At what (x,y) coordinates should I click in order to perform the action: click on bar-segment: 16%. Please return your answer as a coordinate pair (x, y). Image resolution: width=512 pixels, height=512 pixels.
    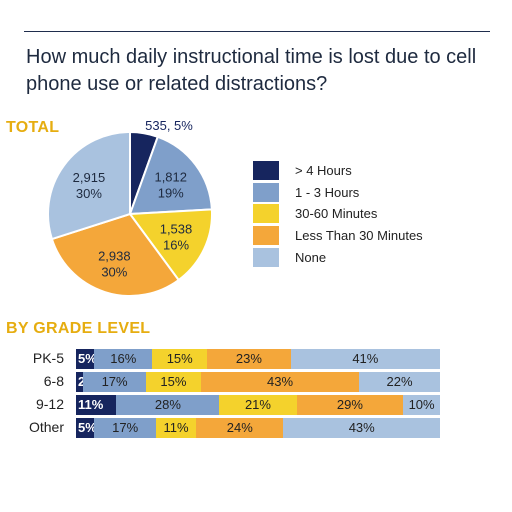
    Looking at the image, I should click on (123, 359).